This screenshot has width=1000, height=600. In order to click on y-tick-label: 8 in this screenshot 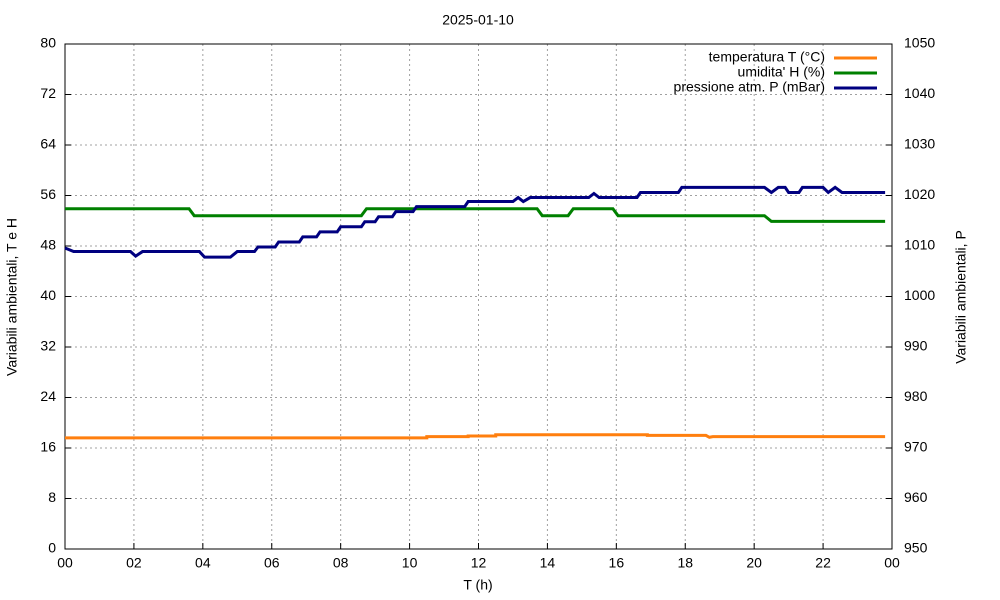, I will do `click(52, 497)`.